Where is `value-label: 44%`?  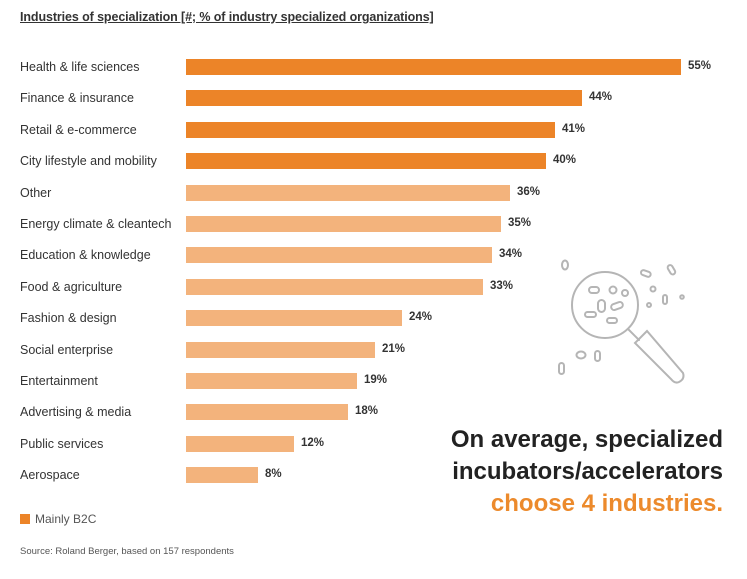 value-label: 44% is located at coordinates (601, 97).